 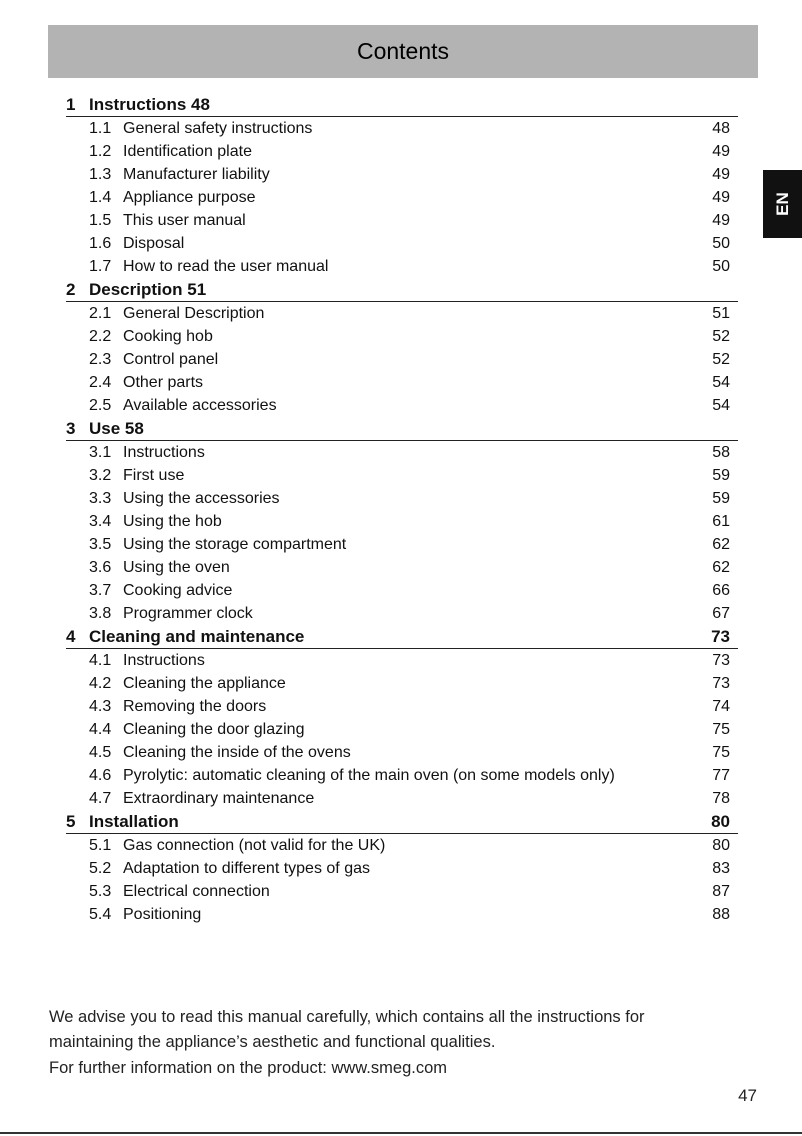 I want to click on toc-entry: 2.5 Available accessories 54, so click(x=402, y=405).